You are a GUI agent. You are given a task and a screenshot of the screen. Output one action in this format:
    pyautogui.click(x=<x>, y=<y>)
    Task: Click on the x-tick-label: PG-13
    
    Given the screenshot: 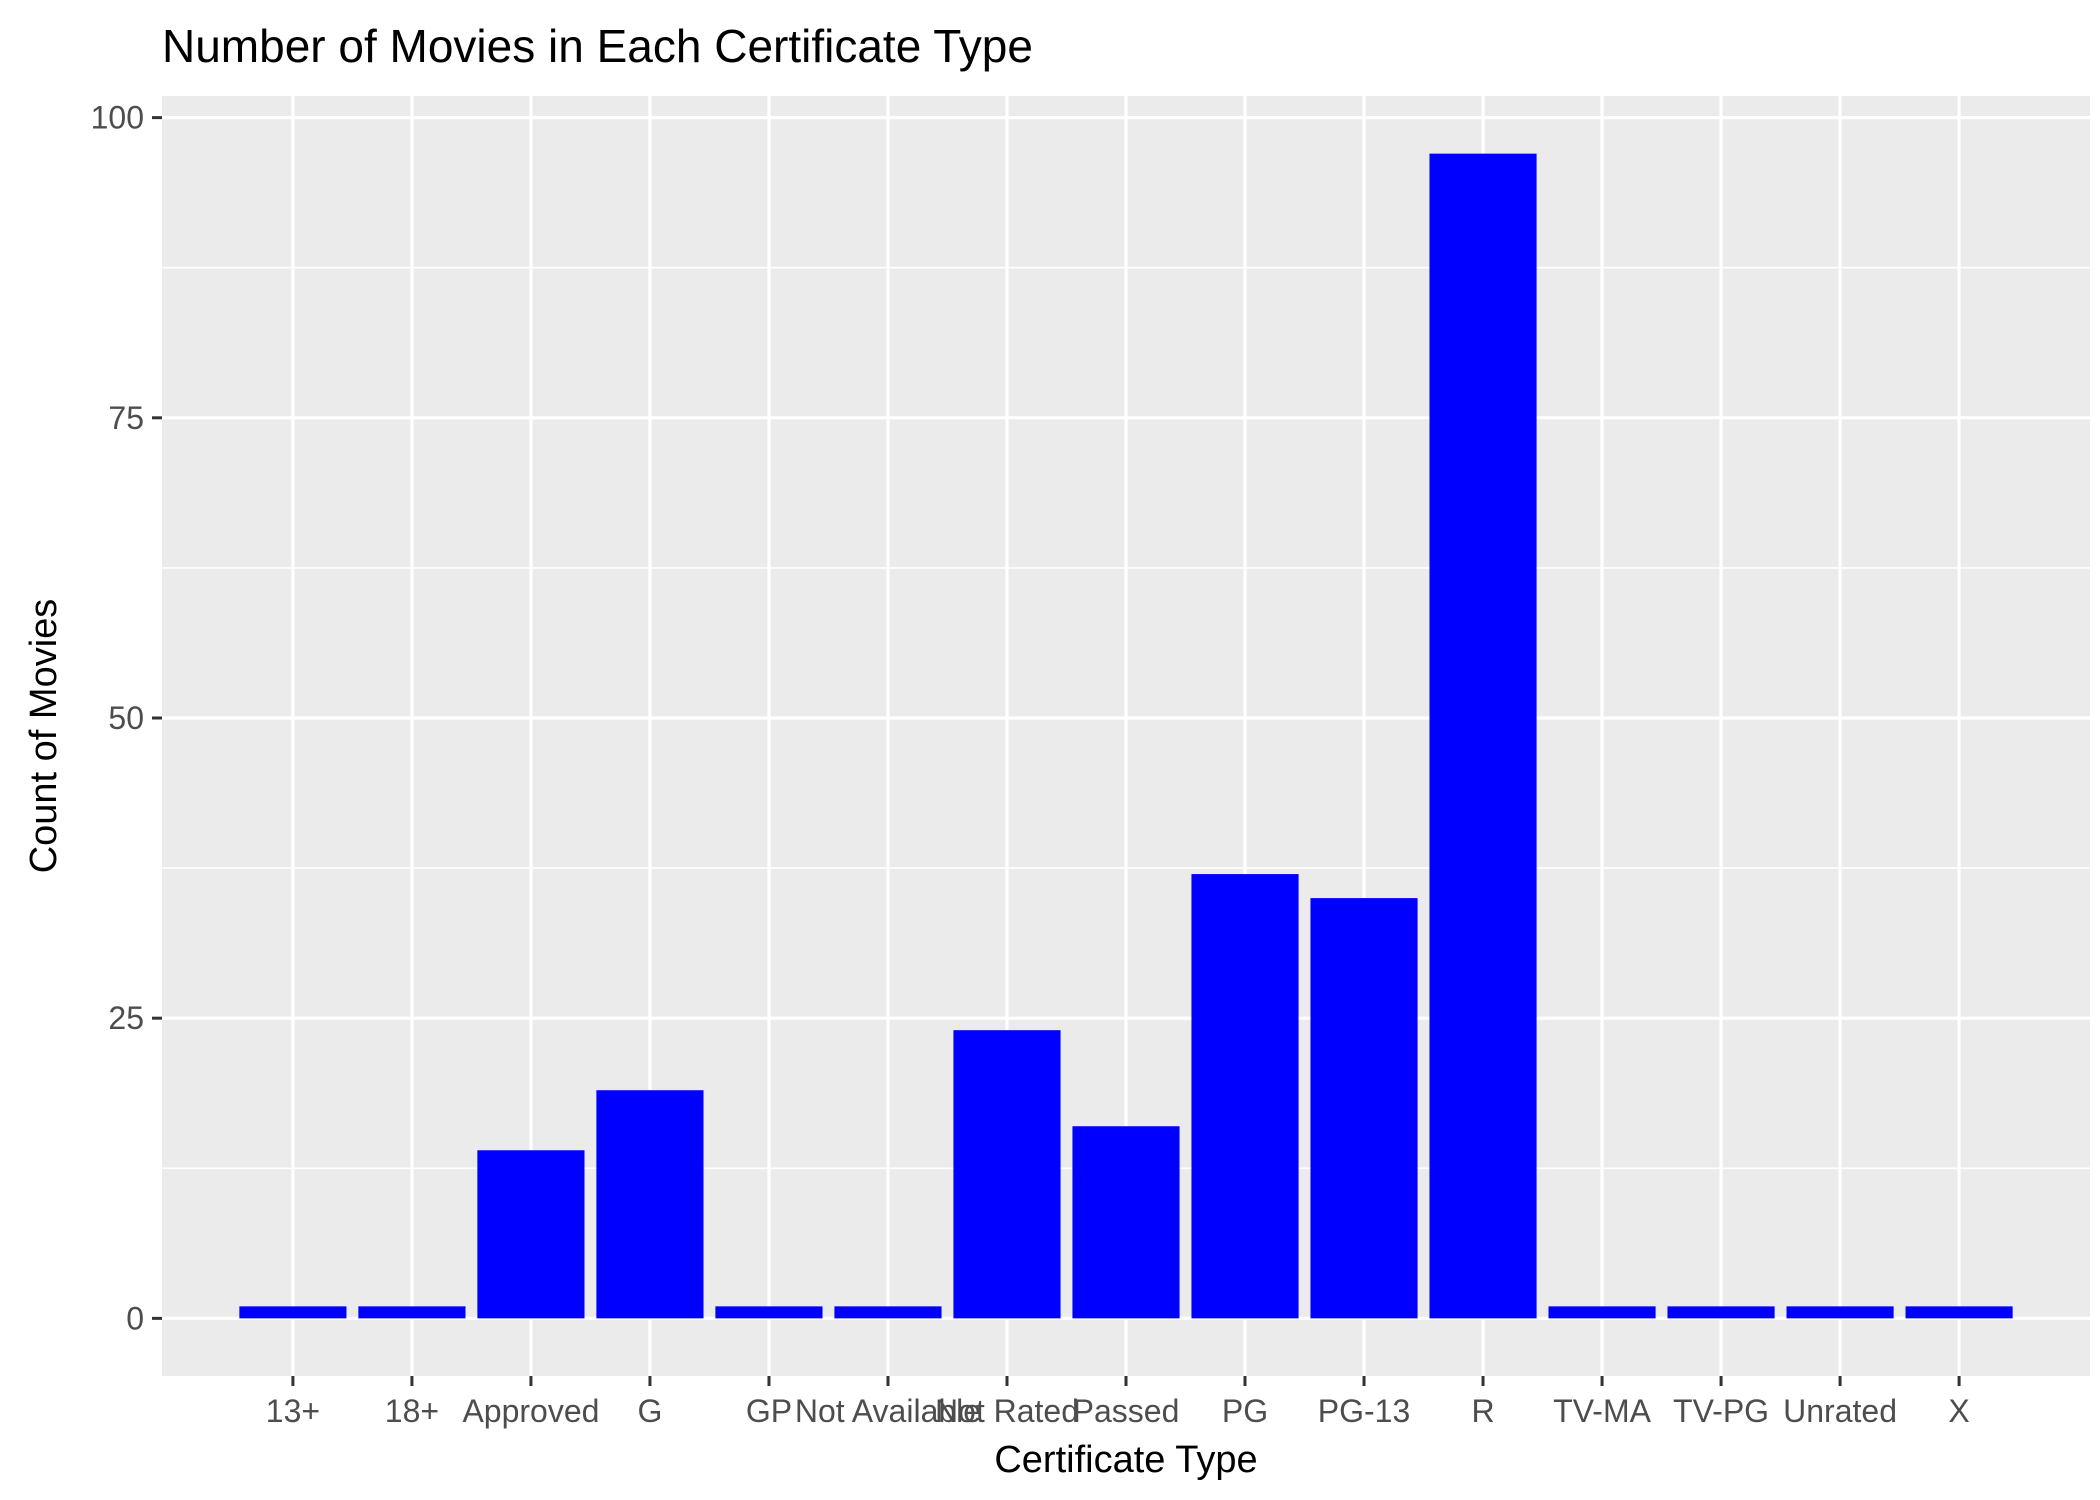 What is the action you would take?
    pyautogui.click(x=1364, y=1411)
    